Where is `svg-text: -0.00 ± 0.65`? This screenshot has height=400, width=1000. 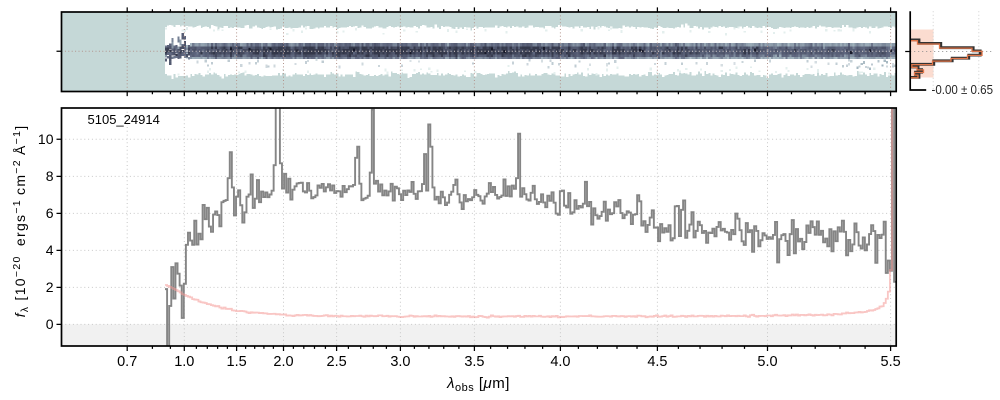
svg-text: -0.00 ± 0.65 is located at coordinates (963, 89).